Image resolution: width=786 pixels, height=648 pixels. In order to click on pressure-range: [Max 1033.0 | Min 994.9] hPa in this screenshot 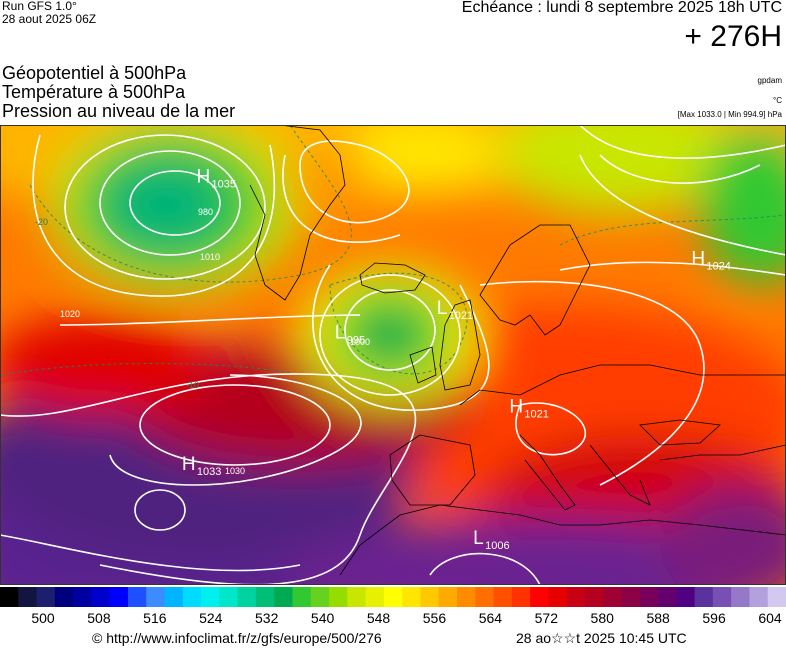, I will do `click(729, 114)`.